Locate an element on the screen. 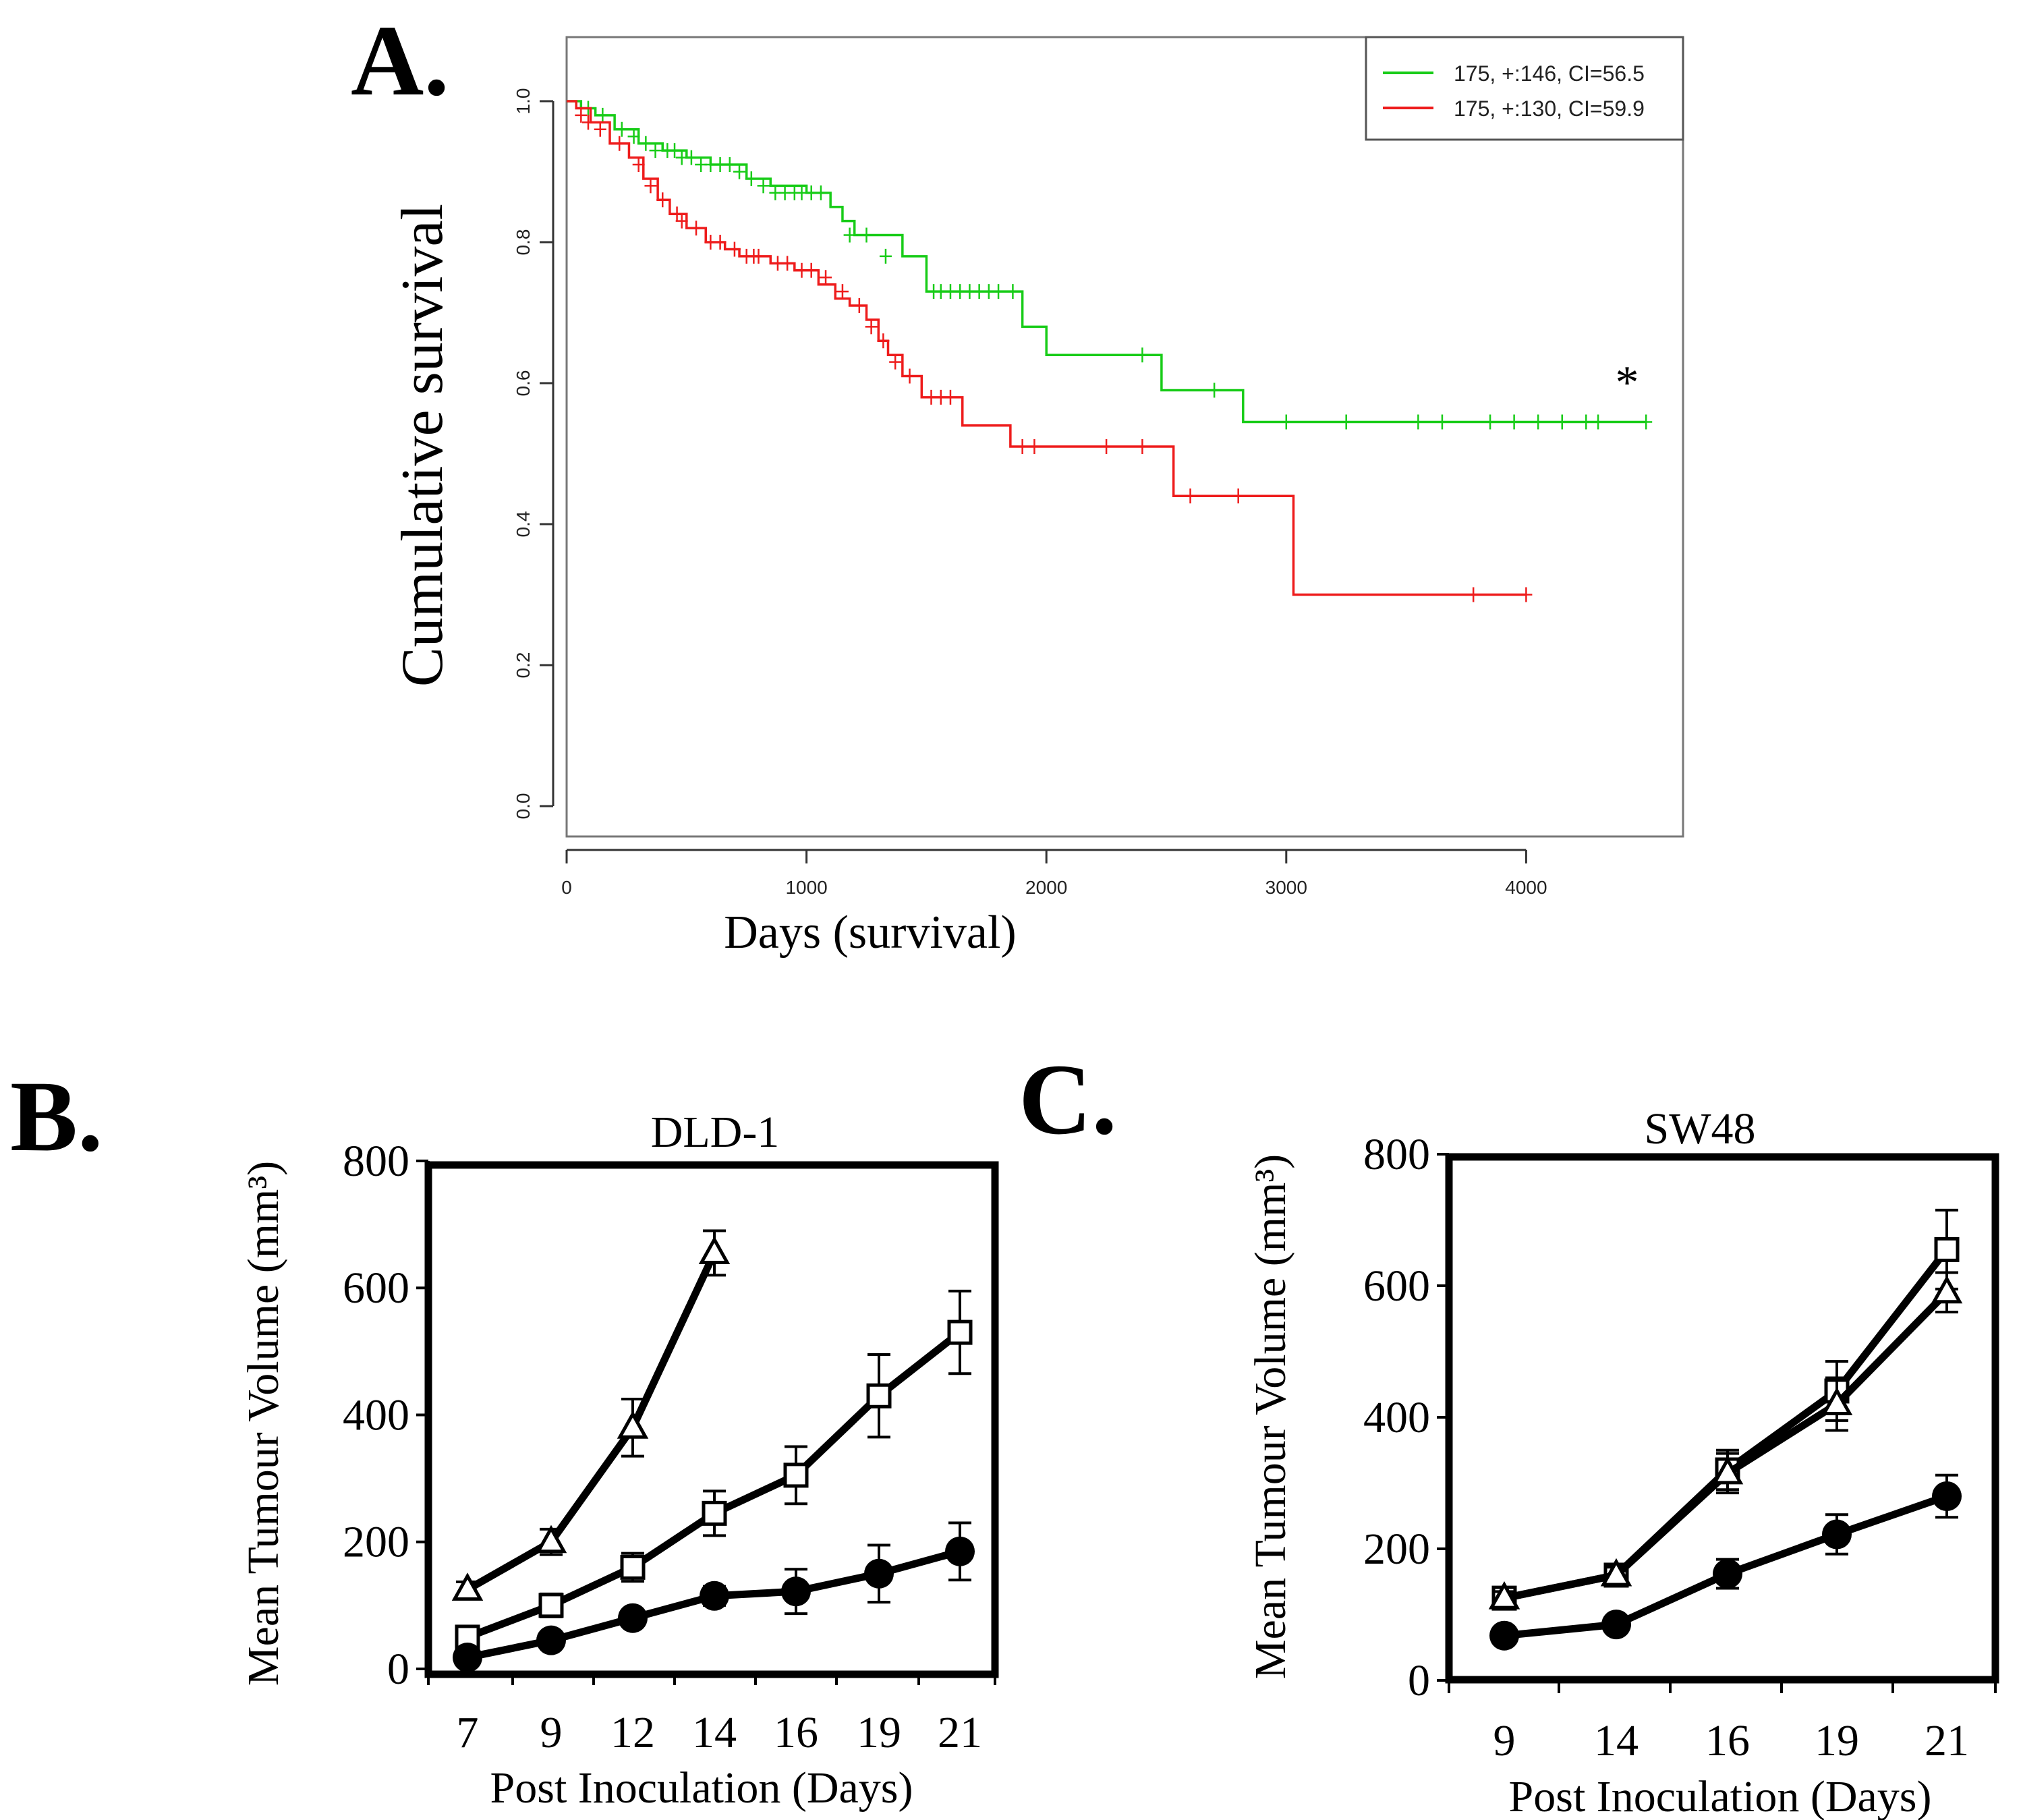 This screenshot has width=2021, height=1820. panel-b-x-tick-label: 19 is located at coordinates (879, 1732).